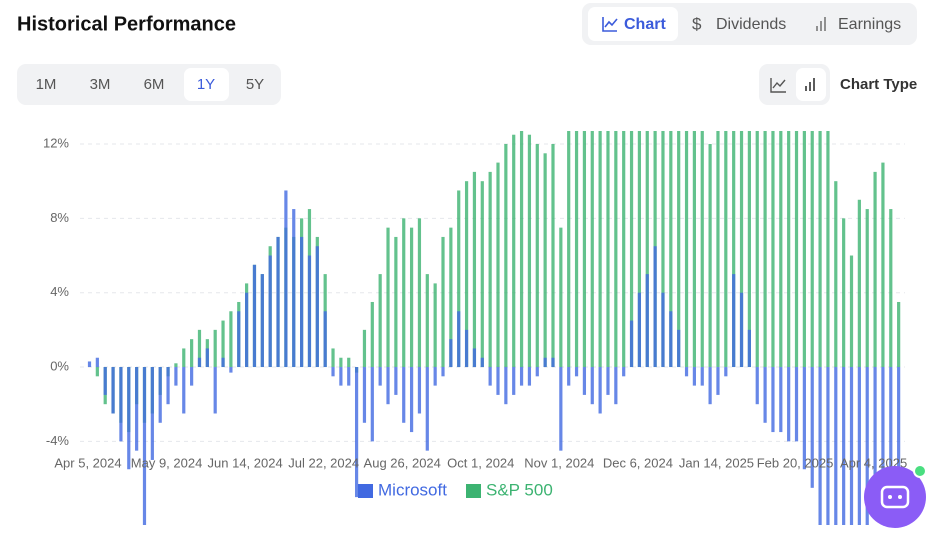  I want to click on tab-active, so click(633, 24).